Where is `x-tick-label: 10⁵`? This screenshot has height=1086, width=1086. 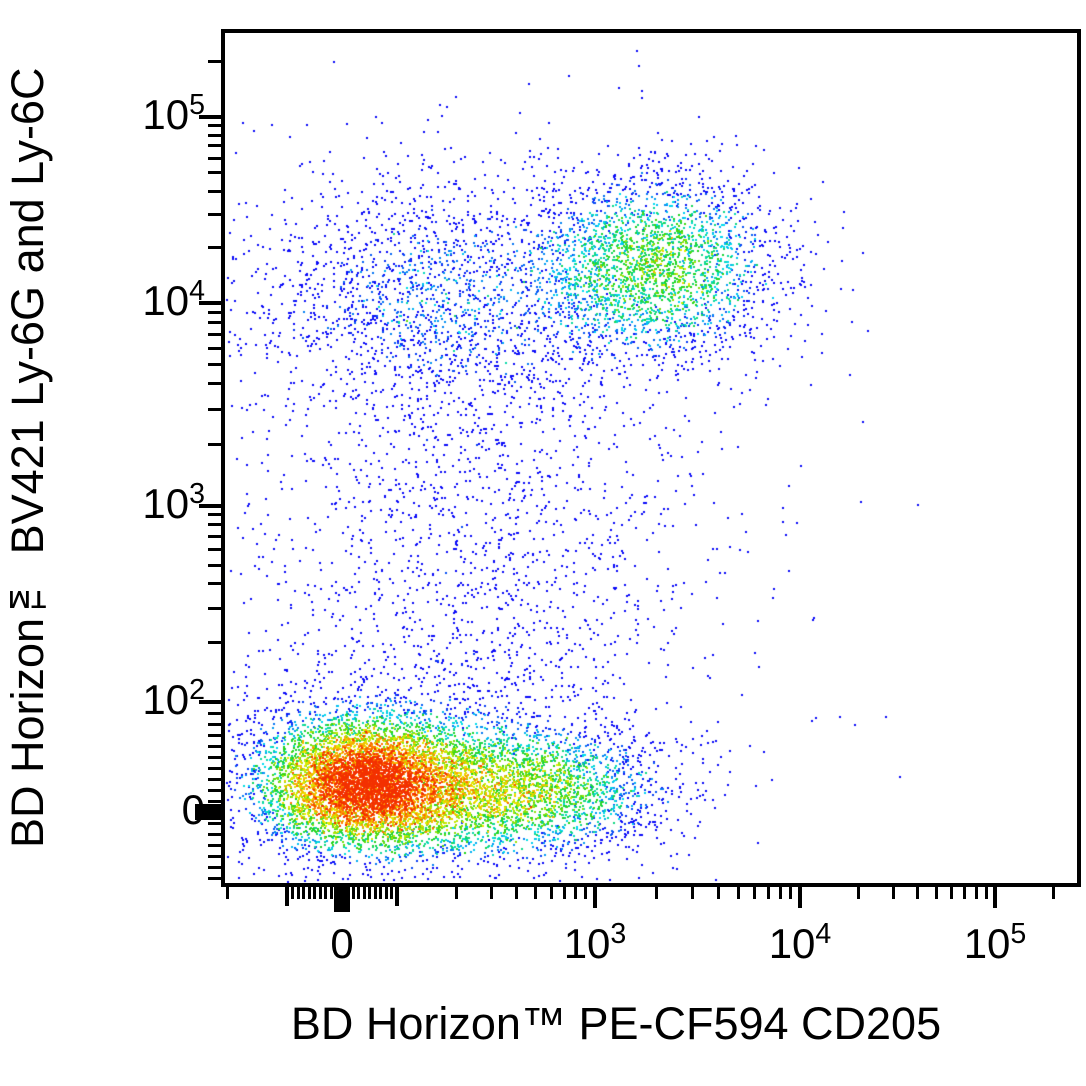 x-tick-label: 10⁵ is located at coordinates (995, 942).